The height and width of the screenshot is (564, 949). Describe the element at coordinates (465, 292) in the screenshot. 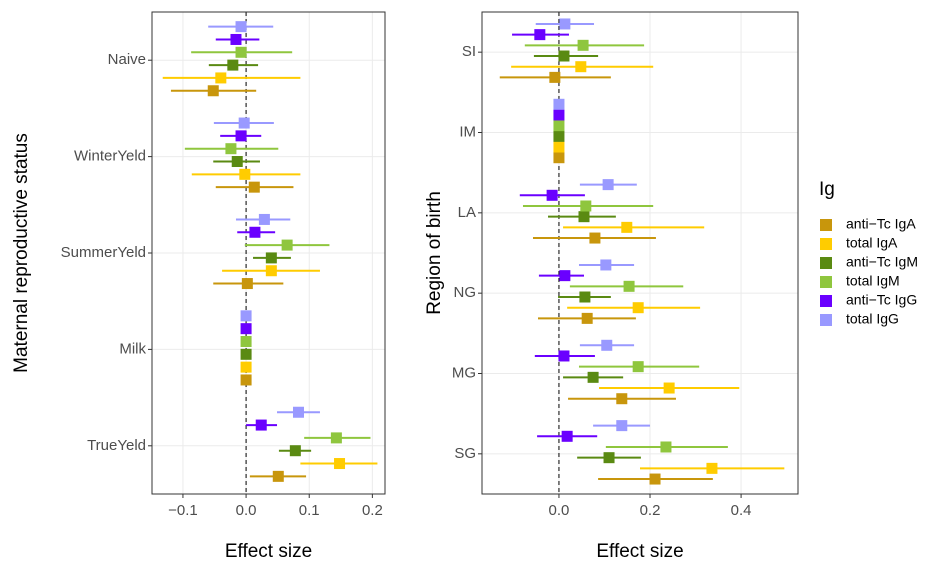

I see `y-tick-label: NG` at that location.